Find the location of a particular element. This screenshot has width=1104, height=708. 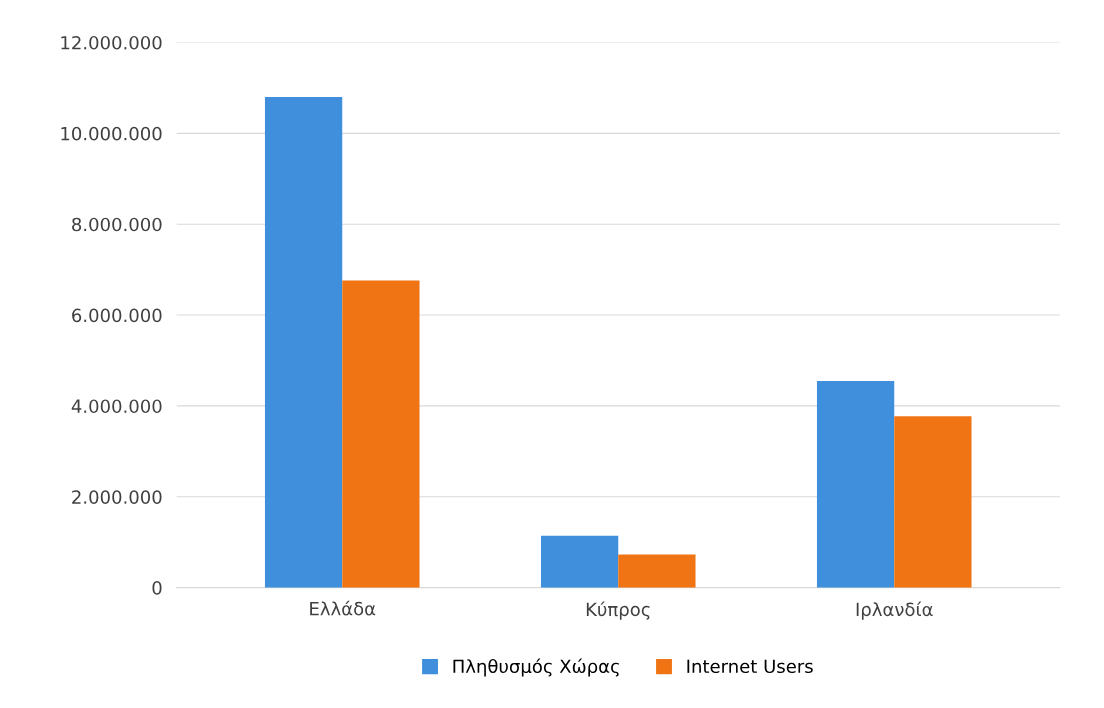

legend-label: Πληθυσμός Χώρας is located at coordinates (536, 667).